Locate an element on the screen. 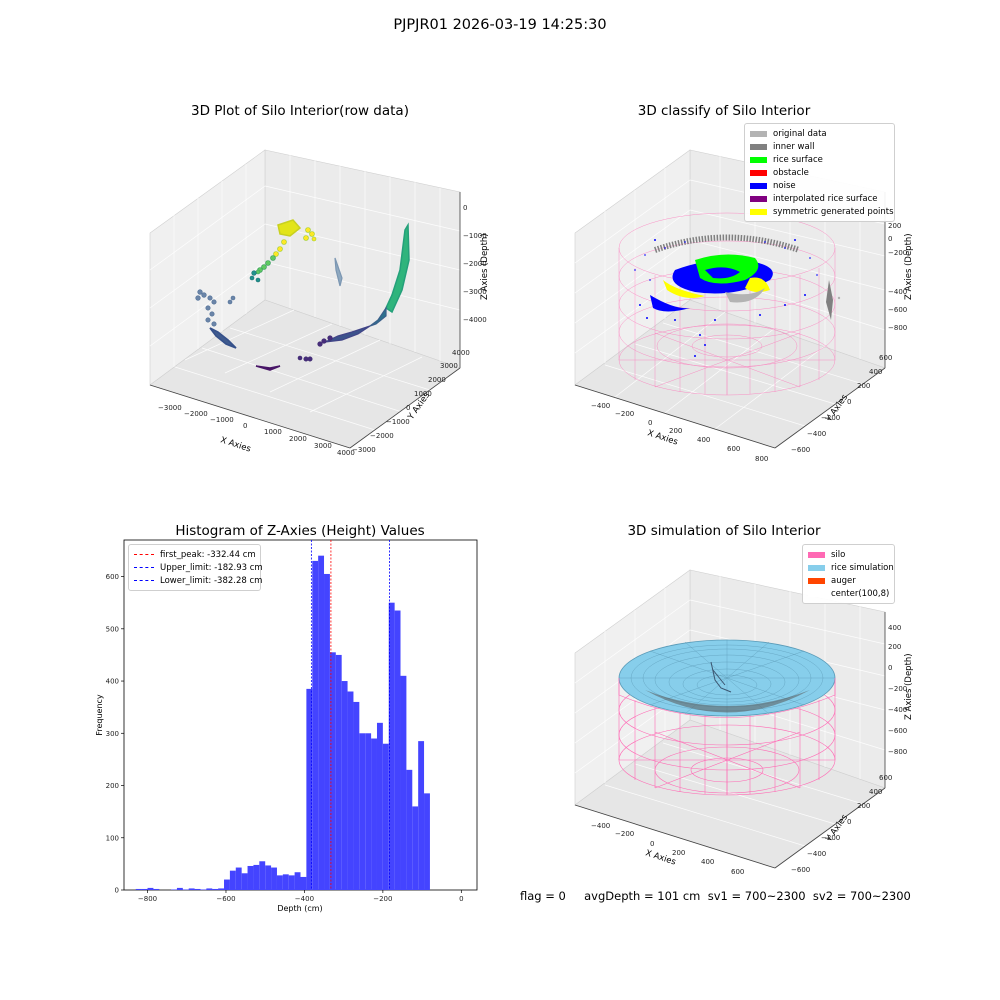 This screenshot has height=1000, width=1000. y-tick-label: 200 is located at coordinates (112, 786).